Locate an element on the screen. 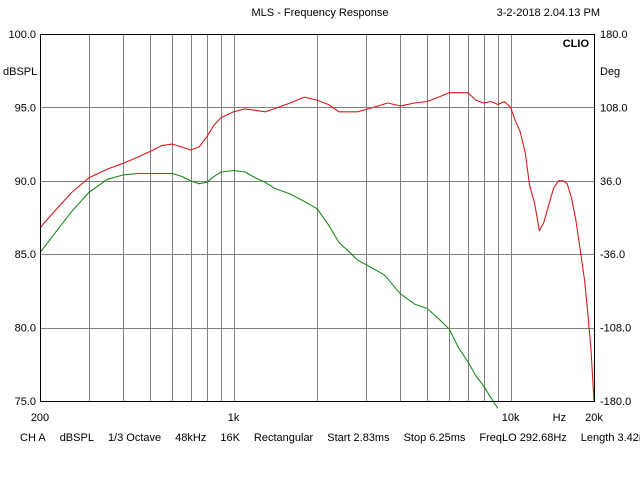  y-left-tick-label: 95.0 is located at coordinates (25, 108).